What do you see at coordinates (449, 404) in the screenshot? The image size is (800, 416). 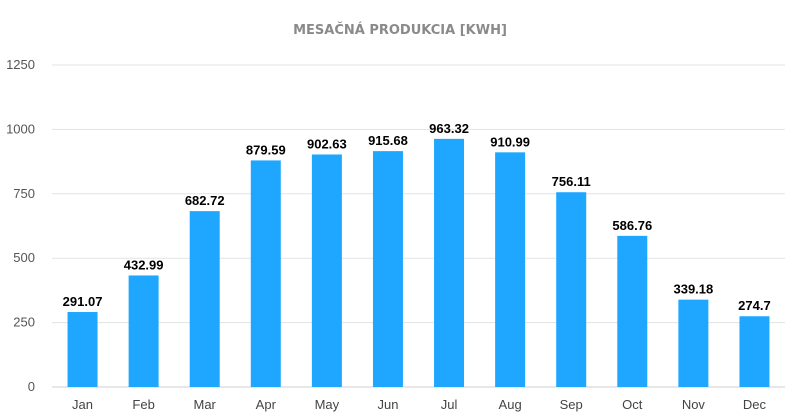 I see `x-tick-label: Jul` at bounding box center [449, 404].